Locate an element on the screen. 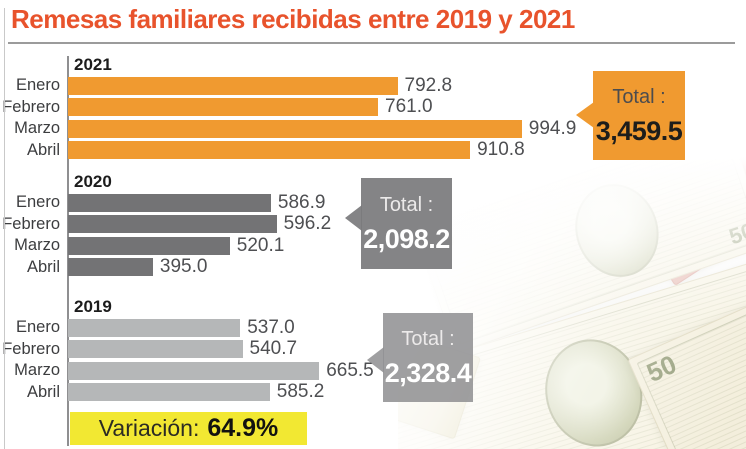  bar-2021-febrero is located at coordinates (223, 107).